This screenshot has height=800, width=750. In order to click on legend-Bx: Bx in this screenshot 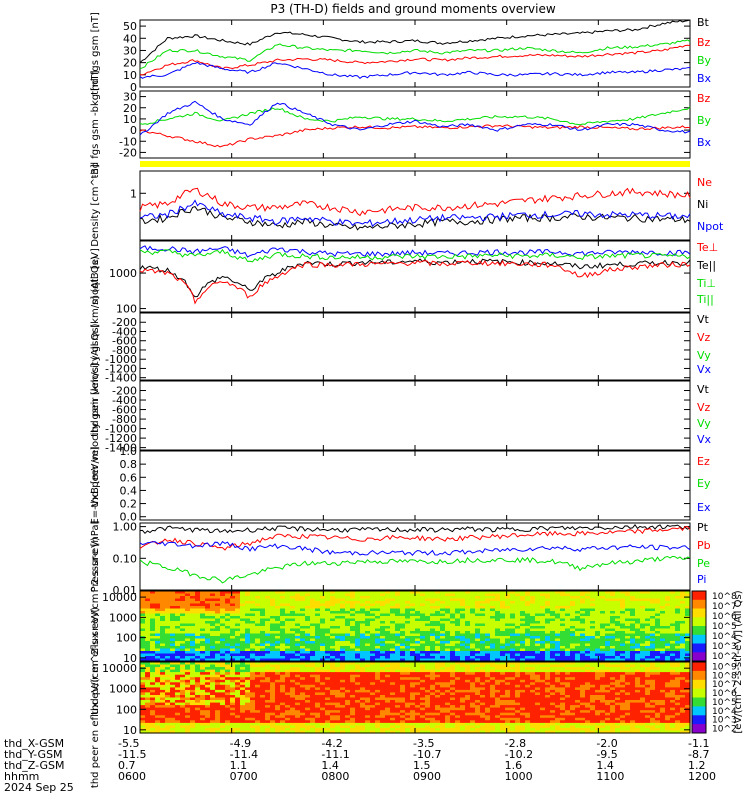, I will do `click(704, 142)`.